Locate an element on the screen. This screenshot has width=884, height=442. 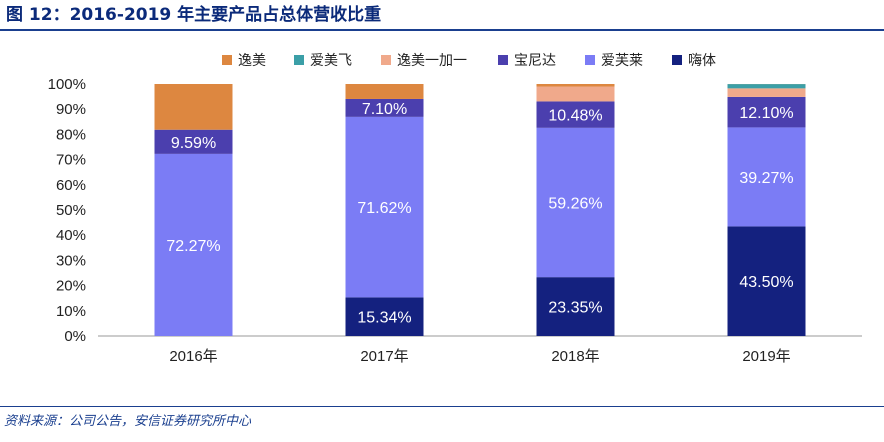
x-tick-label: 2018年 is located at coordinates (575, 356).